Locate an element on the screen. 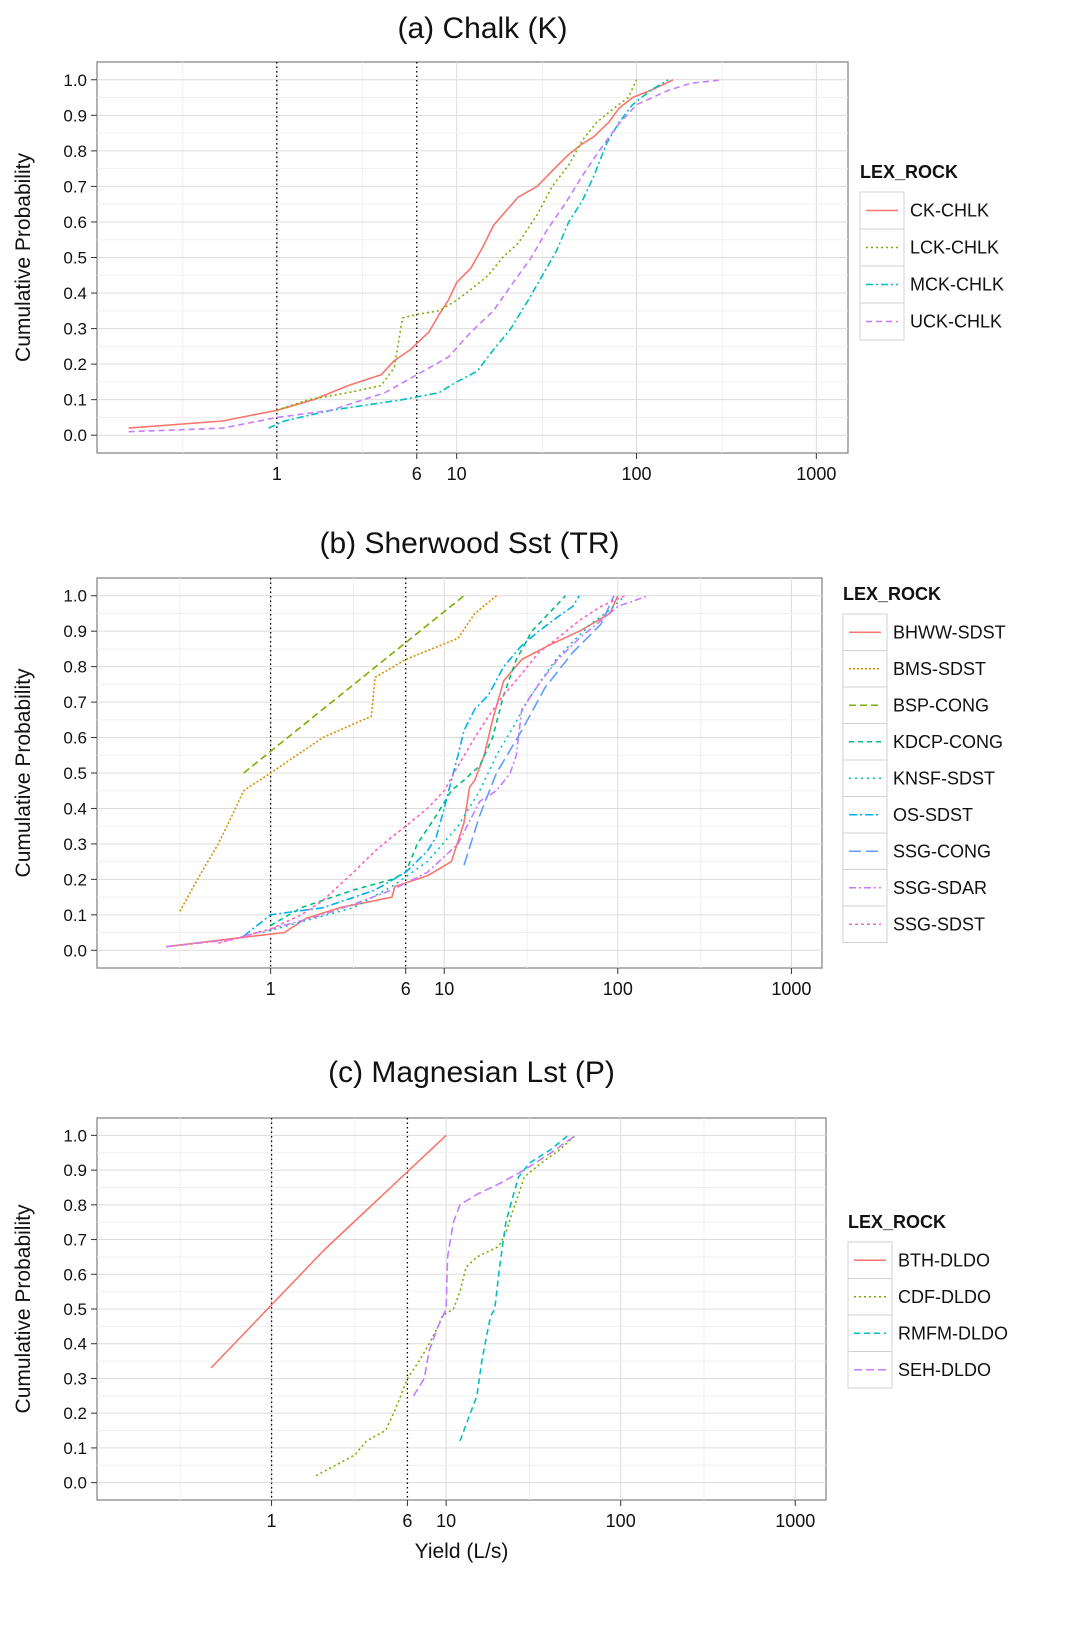  series-line-ck-chlk is located at coordinates (401, 254).